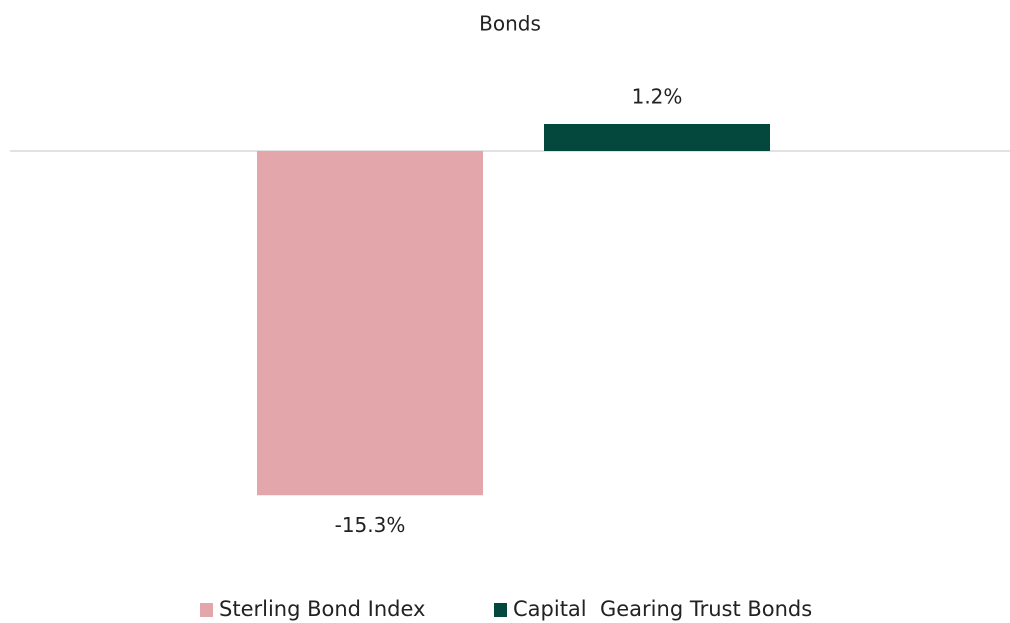 This screenshot has width=1010, height=623. Describe the element at coordinates (510, 24) in the screenshot. I see `chart-title: Bonds` at that location.